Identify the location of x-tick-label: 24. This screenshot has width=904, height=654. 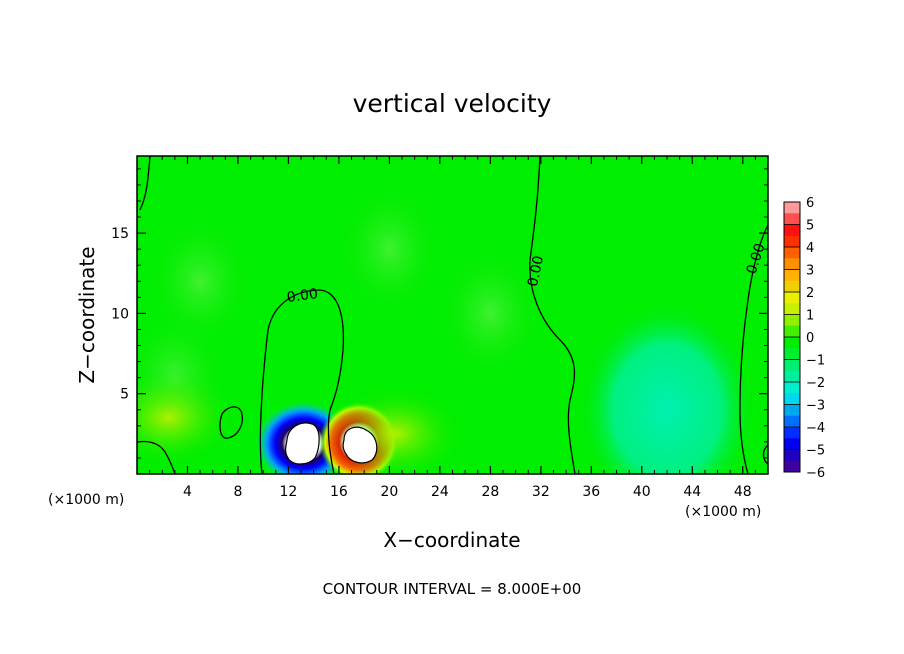
(440, 492).